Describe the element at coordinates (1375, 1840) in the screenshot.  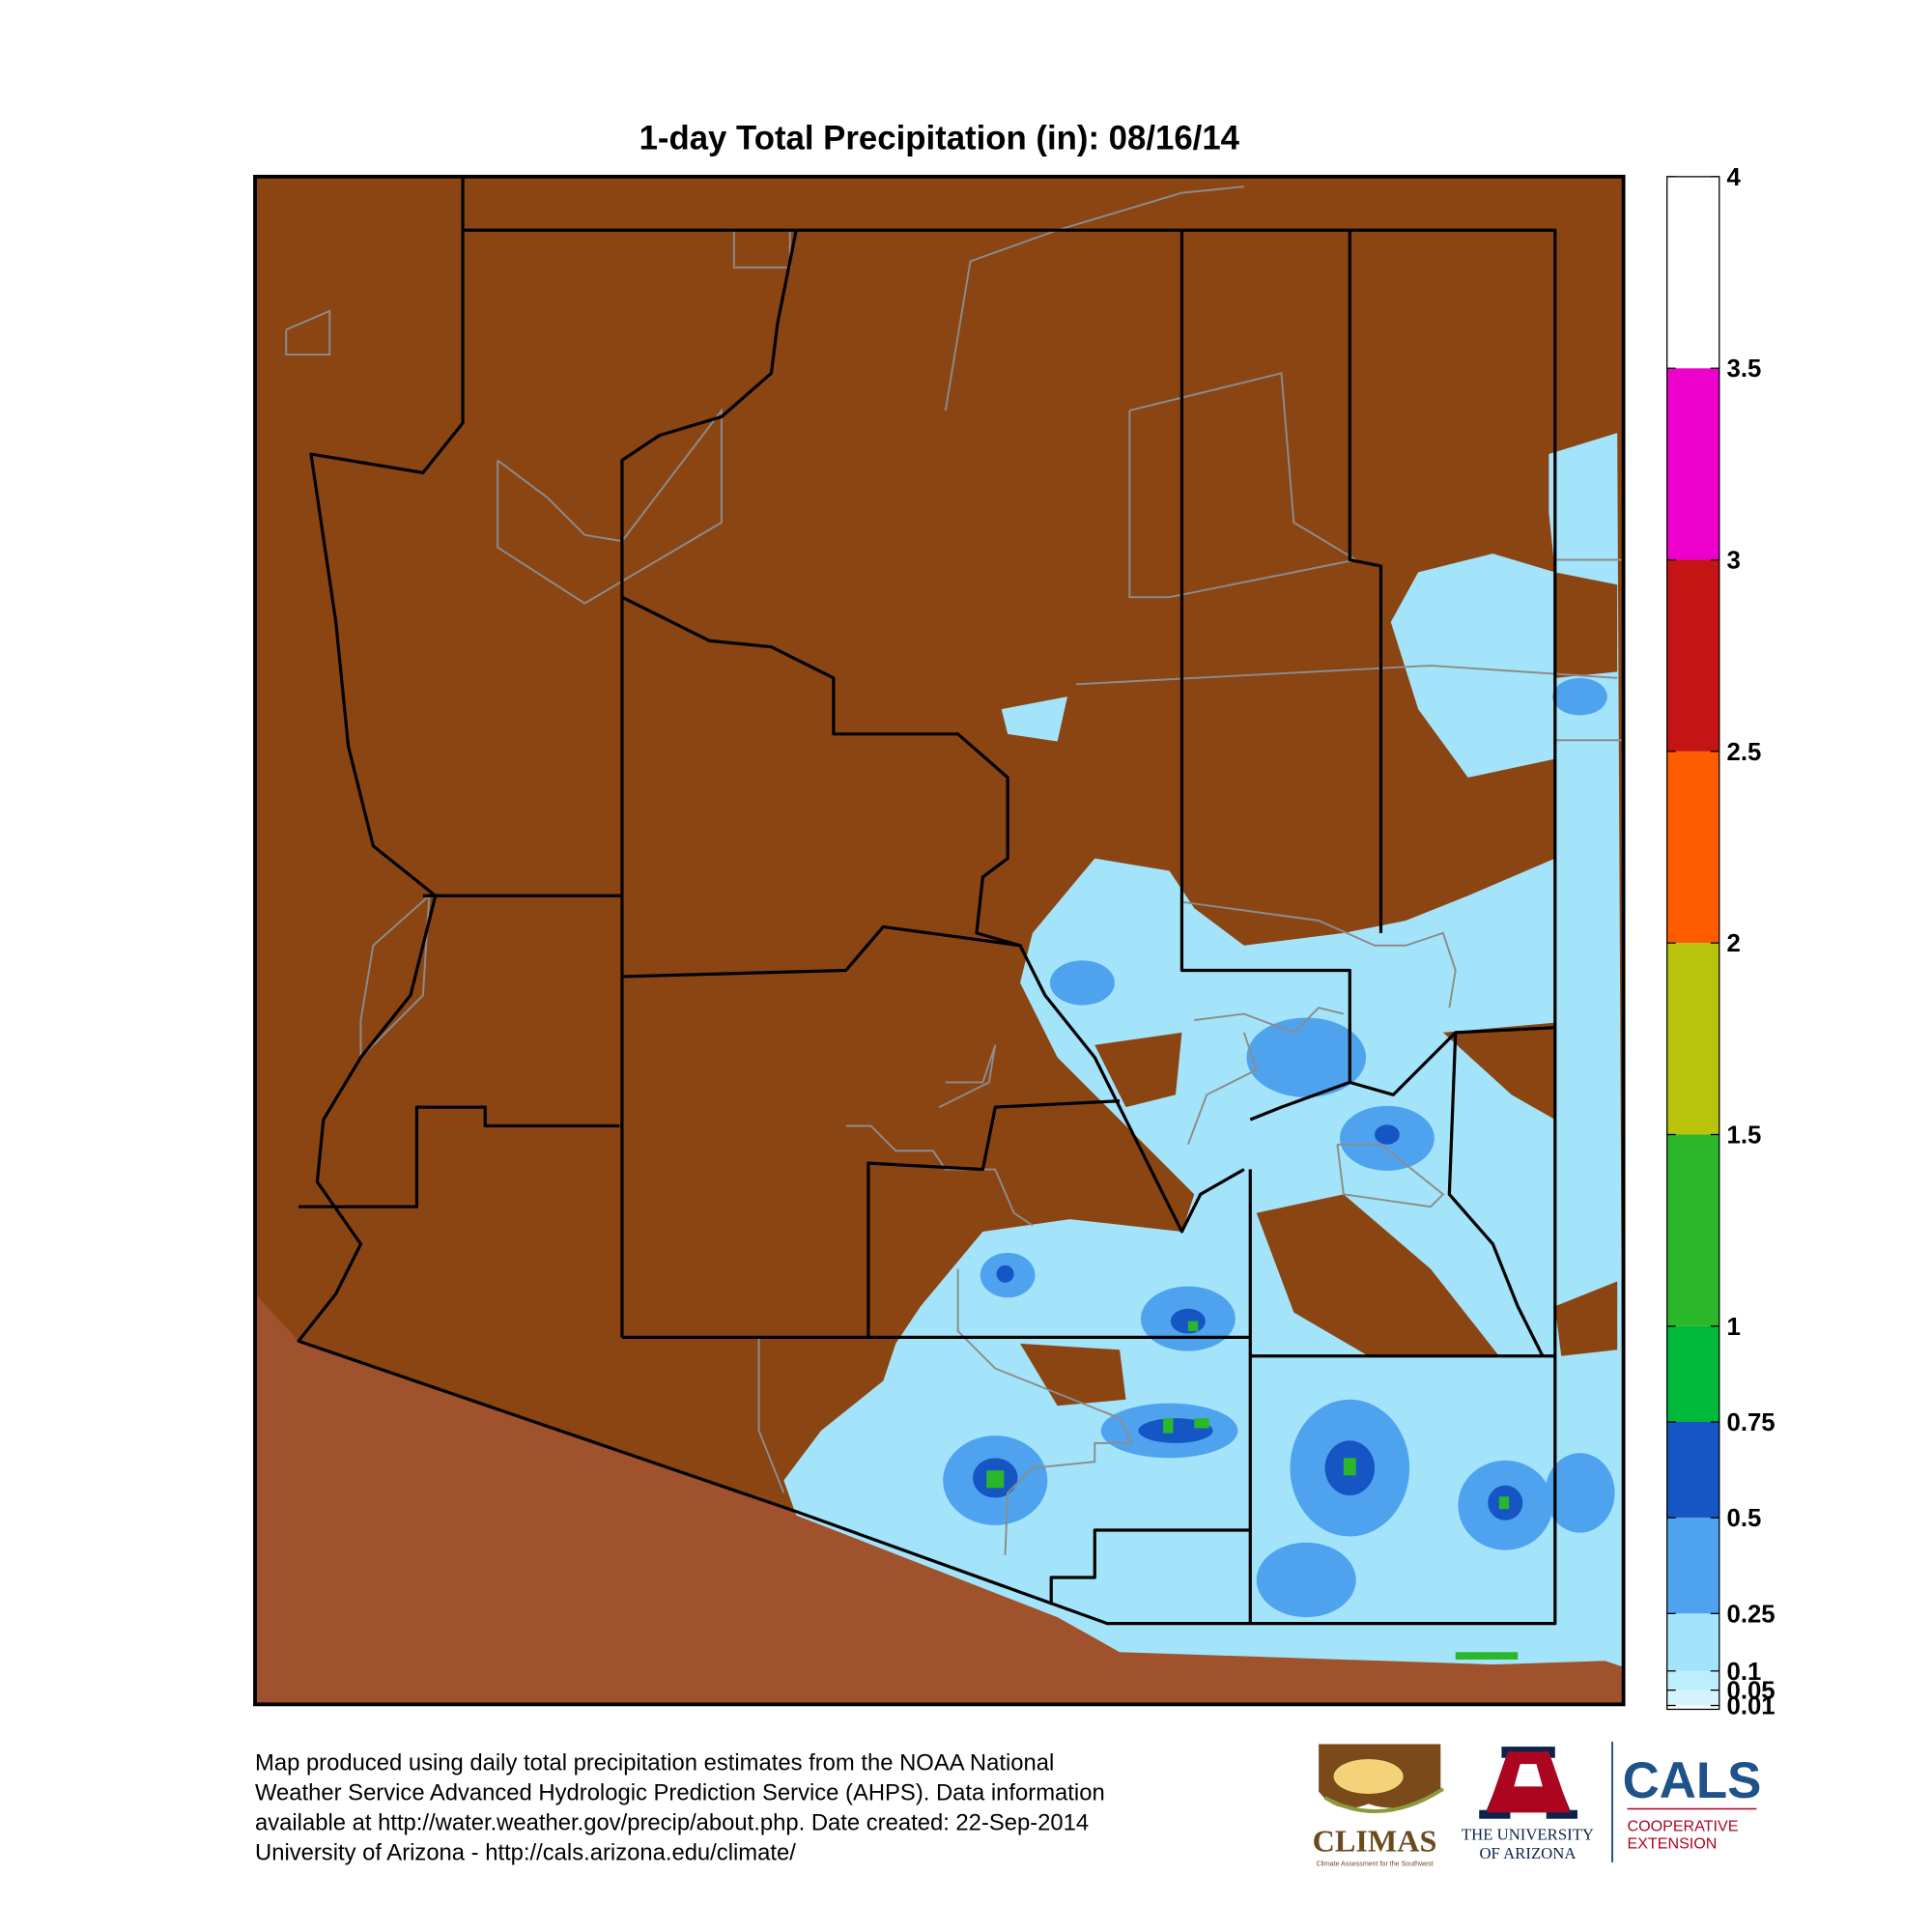
I see `climas-name: CLIMAS` at that location.